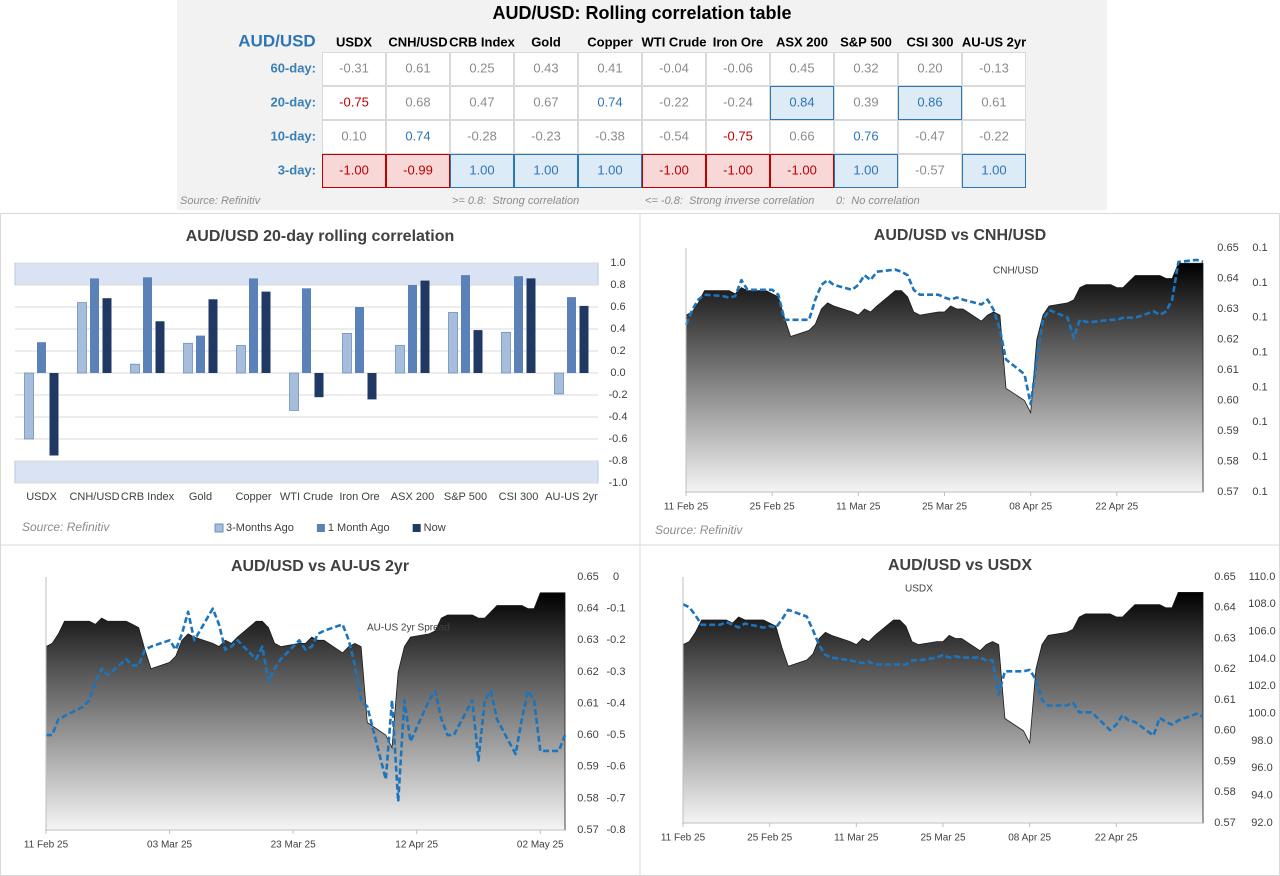 The image size is (1280, 876). Describe the element at coordinates (408, 628) in the screenshot. I see `series-label: AU-US 2yr Spread` at that location.